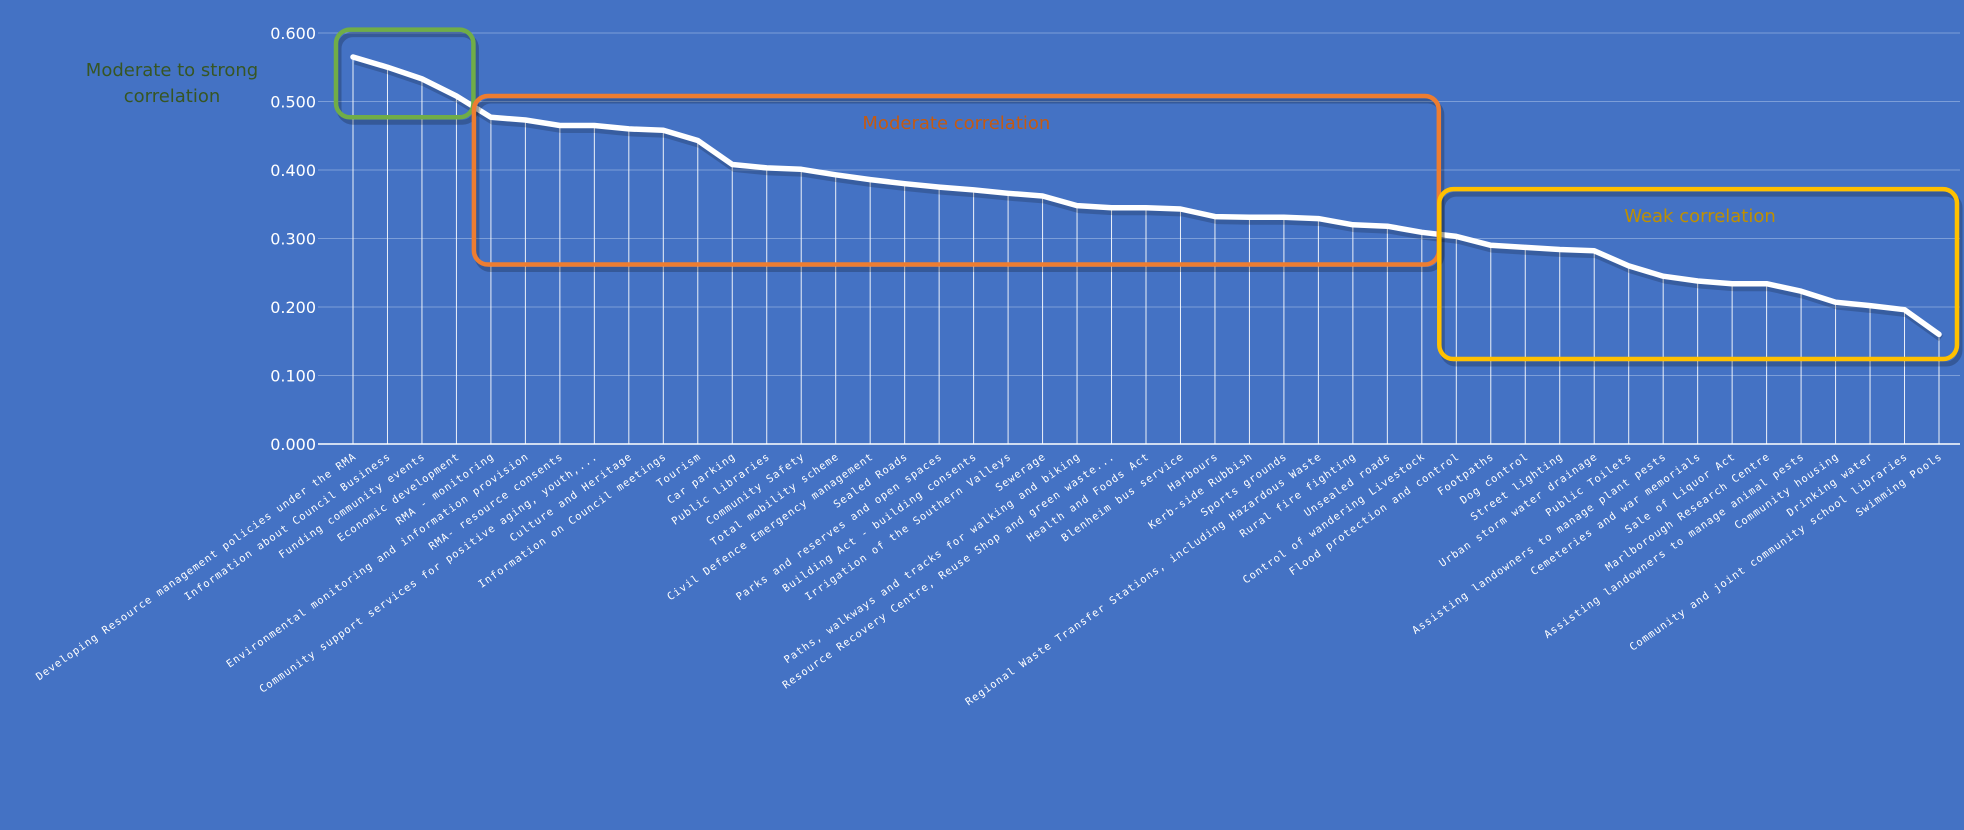  I want to click on moderate-correlation-label: Moderate correlation, so click(956, 123).